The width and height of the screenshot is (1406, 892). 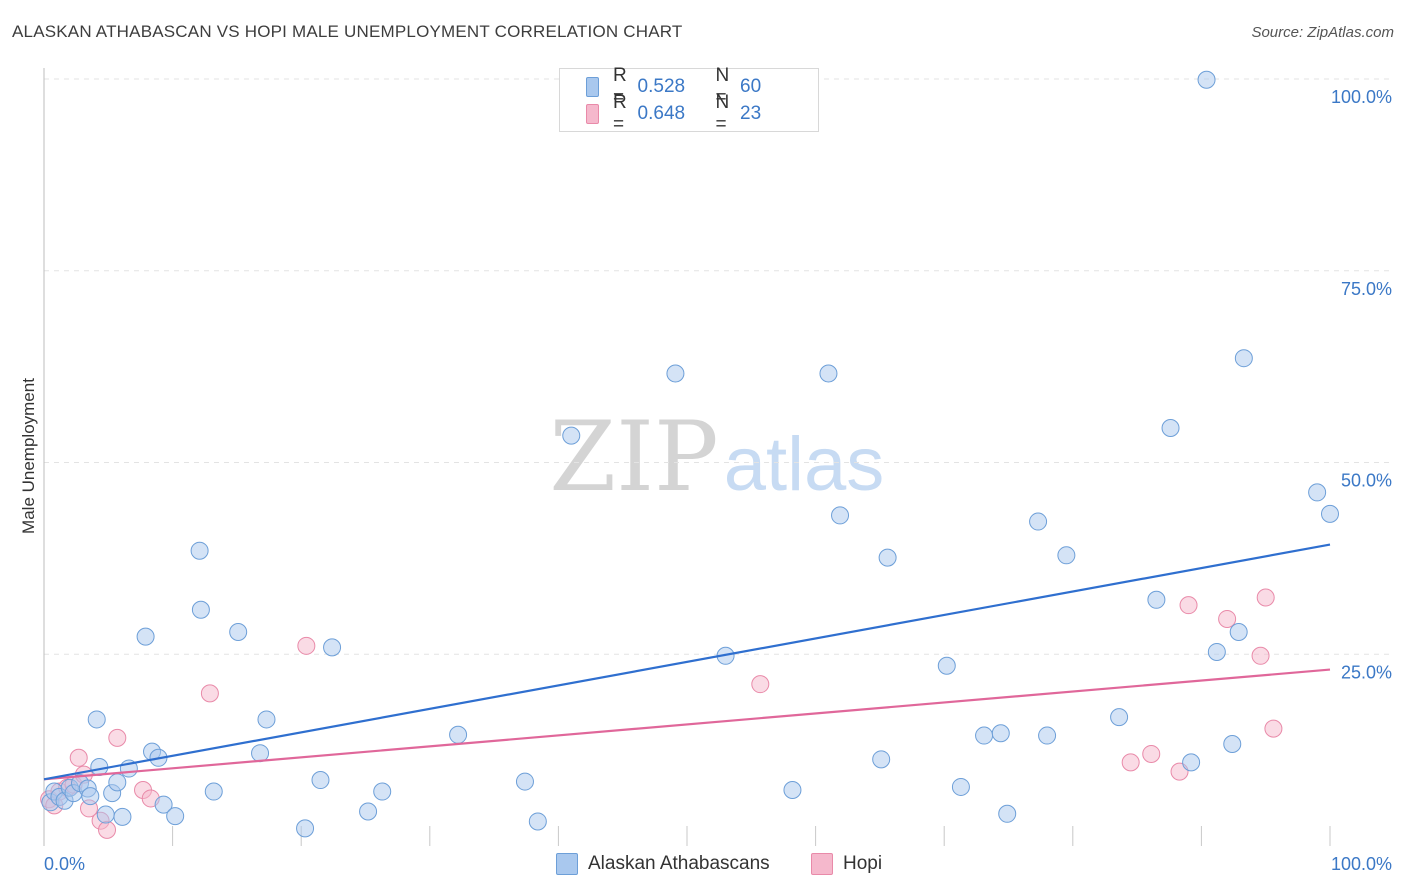 I want to click on legend-r-value: 0.528, so click(x=661, y=86).